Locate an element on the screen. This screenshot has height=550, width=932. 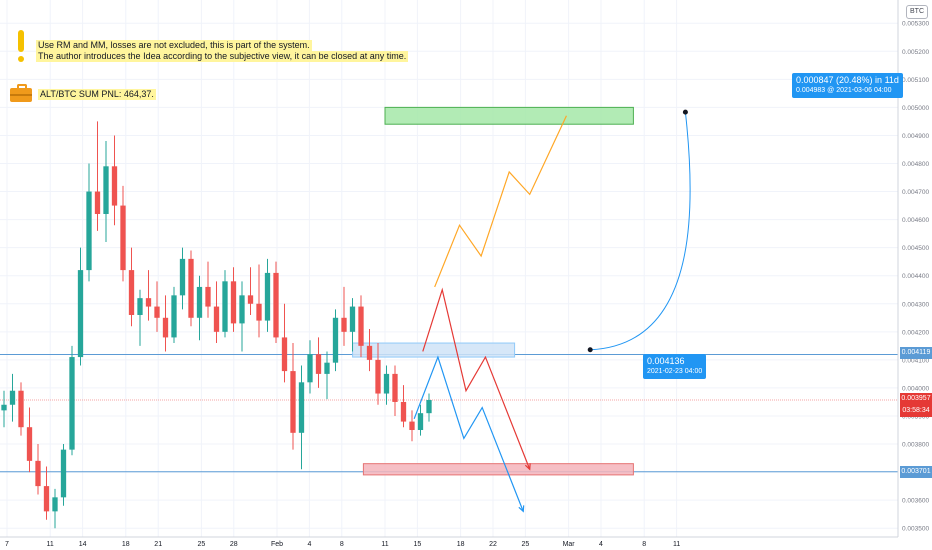
time-tick-label: Mar is located at coordinates (569, 544).